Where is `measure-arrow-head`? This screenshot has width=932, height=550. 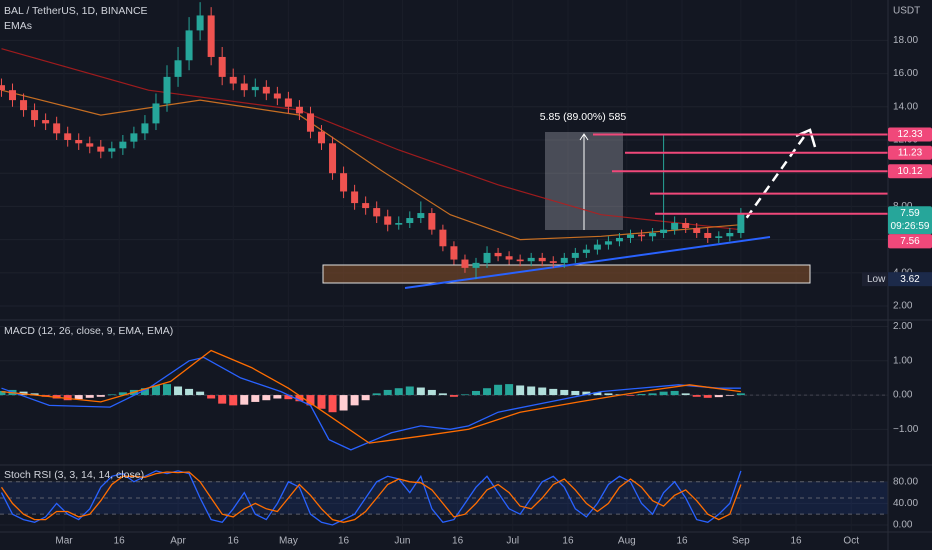 measure-arrow-head is located at coordinates (584, 137).